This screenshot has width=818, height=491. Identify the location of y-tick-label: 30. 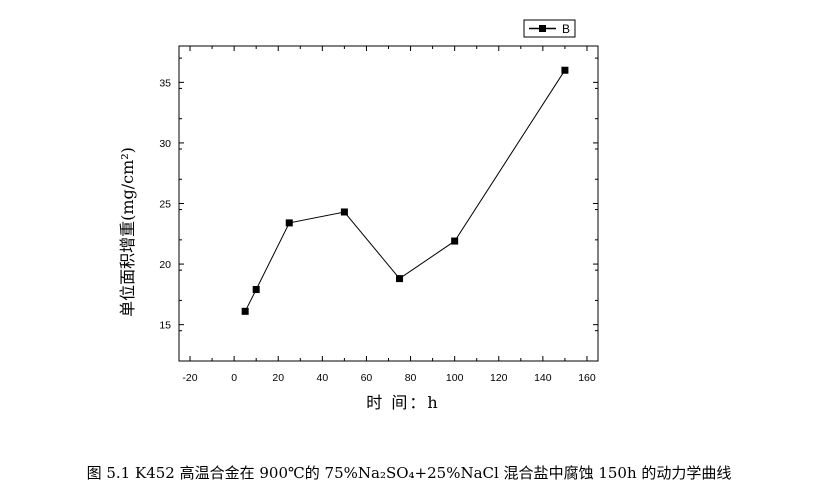
(165, 144).